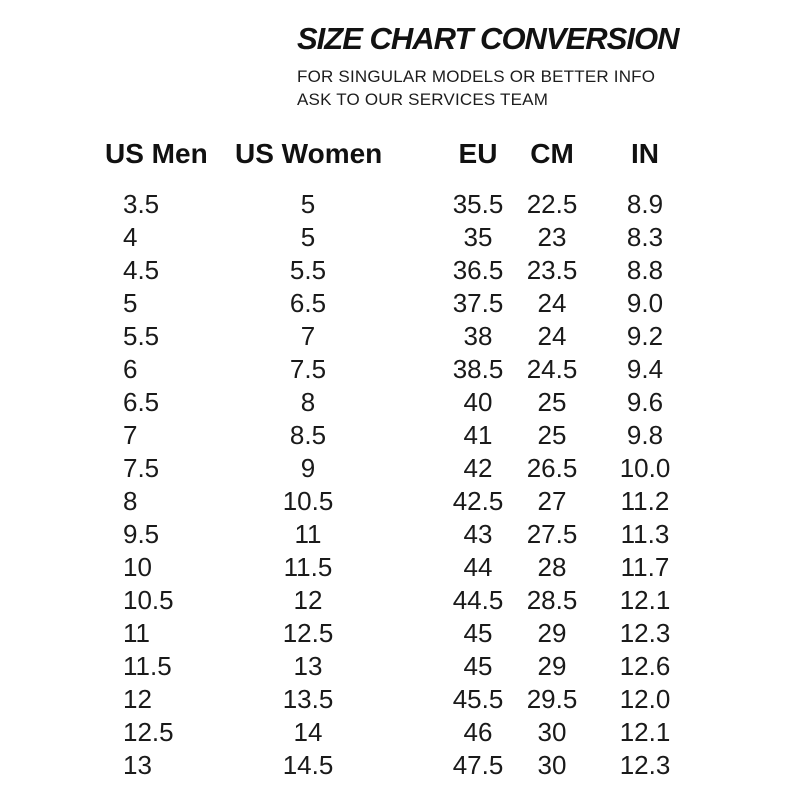 The width and height of the screenshot is (800, 800). What do you see at coordinates (552, 270) in the screenshot?
I see `table-cell: 23.5` at bounding box center [552, 270].